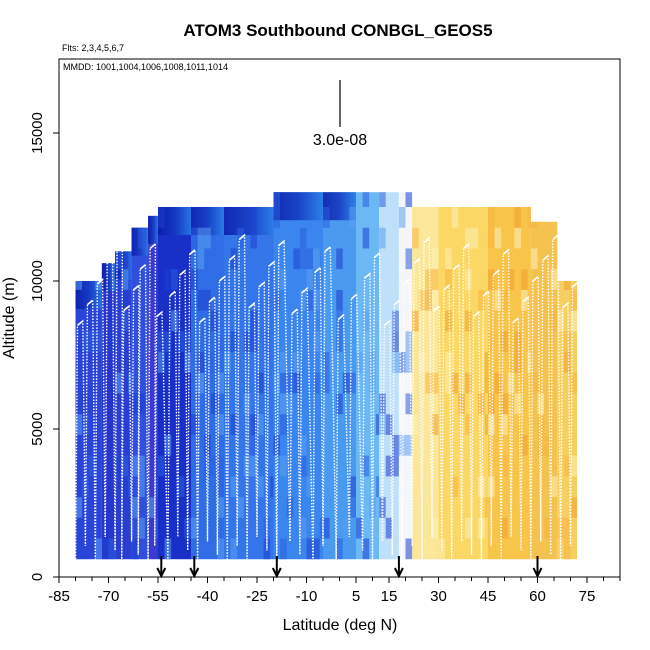 Image resolution: width=650 pixels, height=650 pixels. I want to click on y-axis-label: Altitude (m), so click(9, 318).